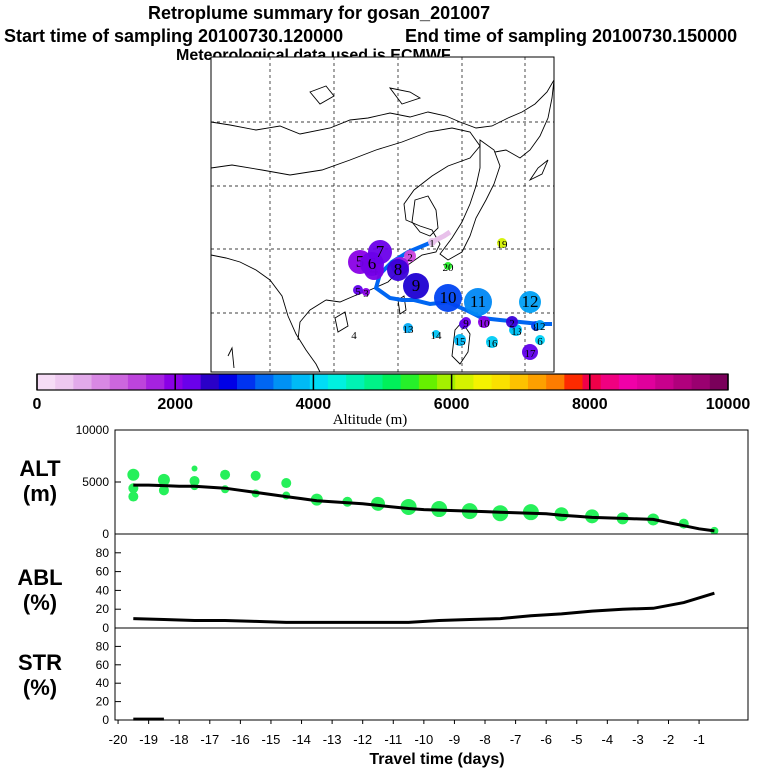 This screenshot has width=768, height=768. Describe the element at coordinates (332, 739) in the screenshot. I see `x-tick-label: -13` at that location.